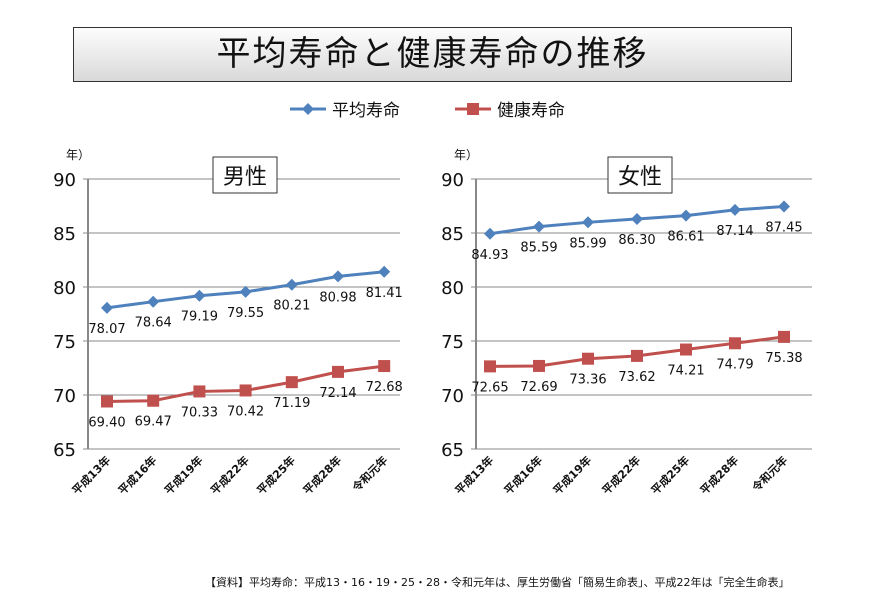 The image size is (870, 597). What do you see at coordinates (106, 422) in the screenshot?
I see `data-label: 69.40` at bounding box center [106, 422].